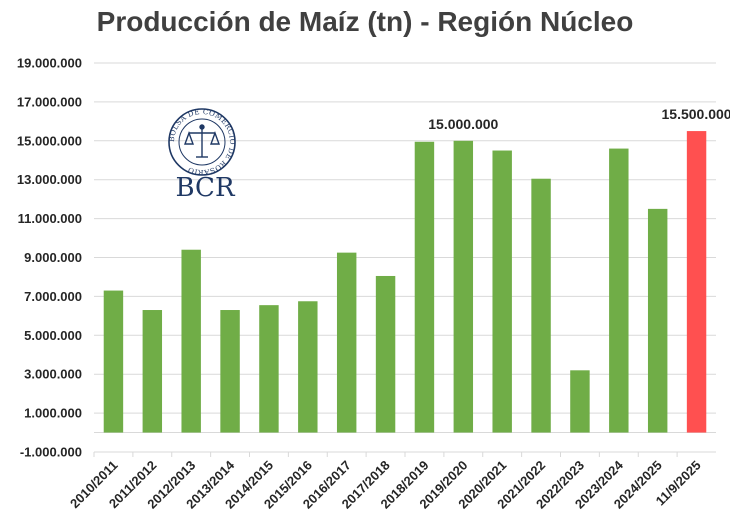 The image size is (730, 513). I want to click on y-tick-label: 17.000.000, so click(49, 101).